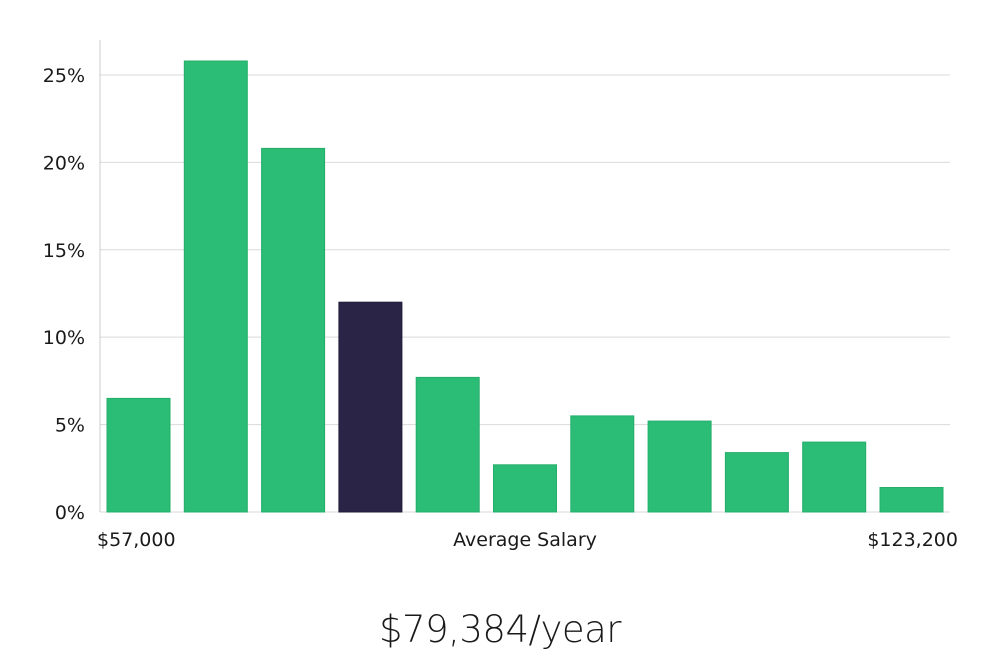 This screenshot has height=660, width=1000. What do you see at coordinates (64, 338) in the screenshot?
I see `y-tick-label: 10%` at bounding box center [64, 338].